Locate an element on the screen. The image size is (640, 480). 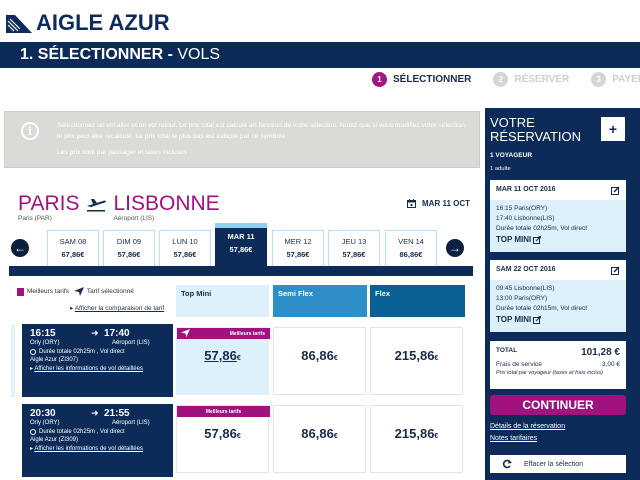
reservation-details-link: Détails de la réservation is located at coordinates (528, 426).